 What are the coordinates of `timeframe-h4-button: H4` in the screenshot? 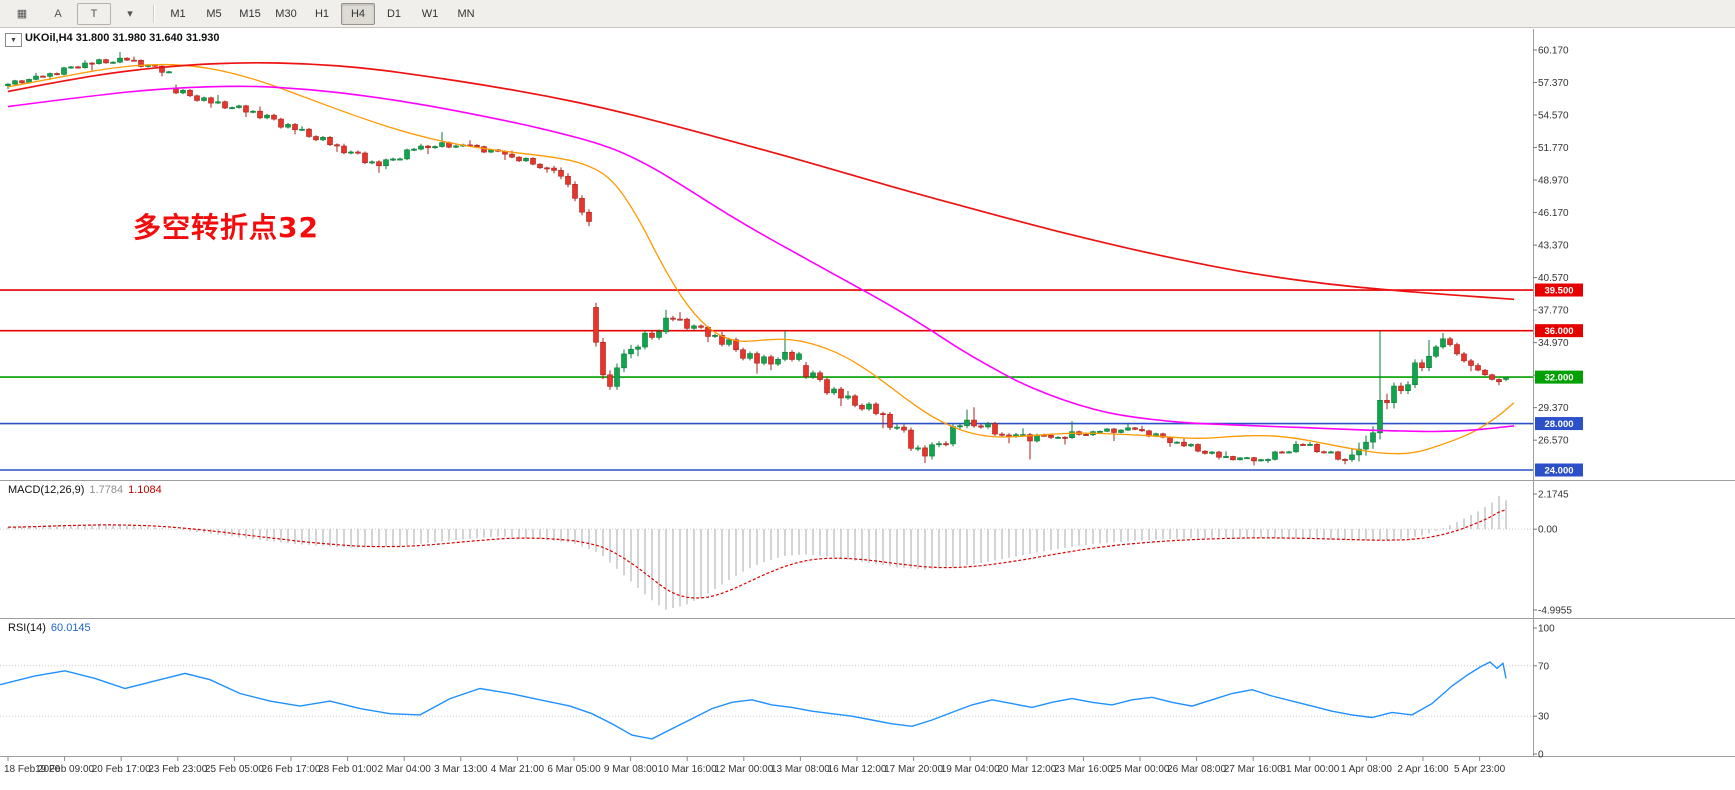 It's located at (358, 13).